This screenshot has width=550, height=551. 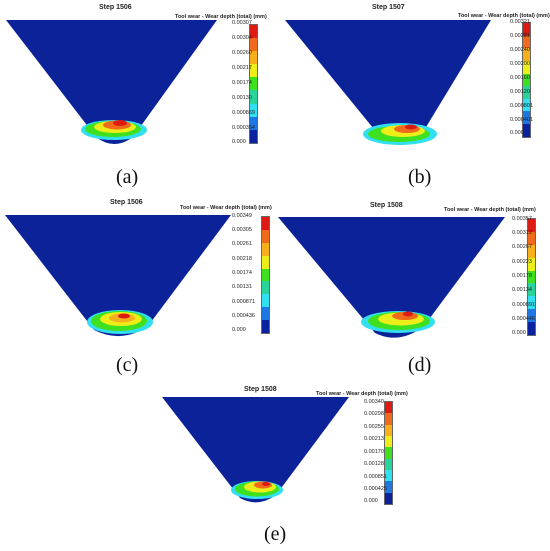 I want to click on colorbar-tick: 0.00240, so click(x=520, y=50).